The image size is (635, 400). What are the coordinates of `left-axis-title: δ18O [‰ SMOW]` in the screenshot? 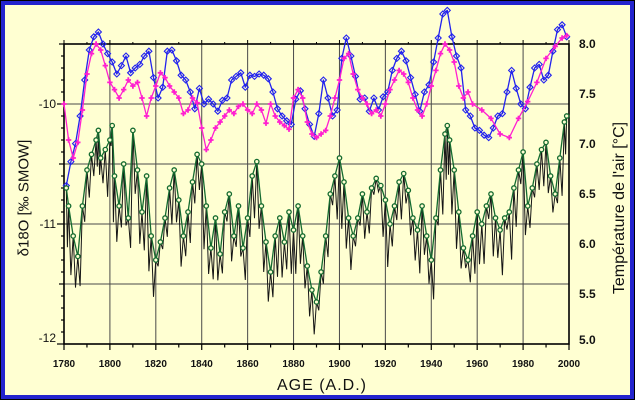 It's located at (24, 198).